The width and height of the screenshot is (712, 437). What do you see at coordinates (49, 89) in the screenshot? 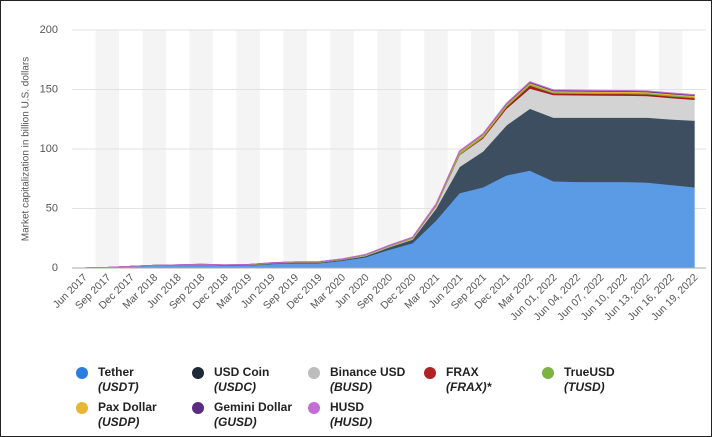
I see `y-tick-label: 150` at bounding box center [49, 89].